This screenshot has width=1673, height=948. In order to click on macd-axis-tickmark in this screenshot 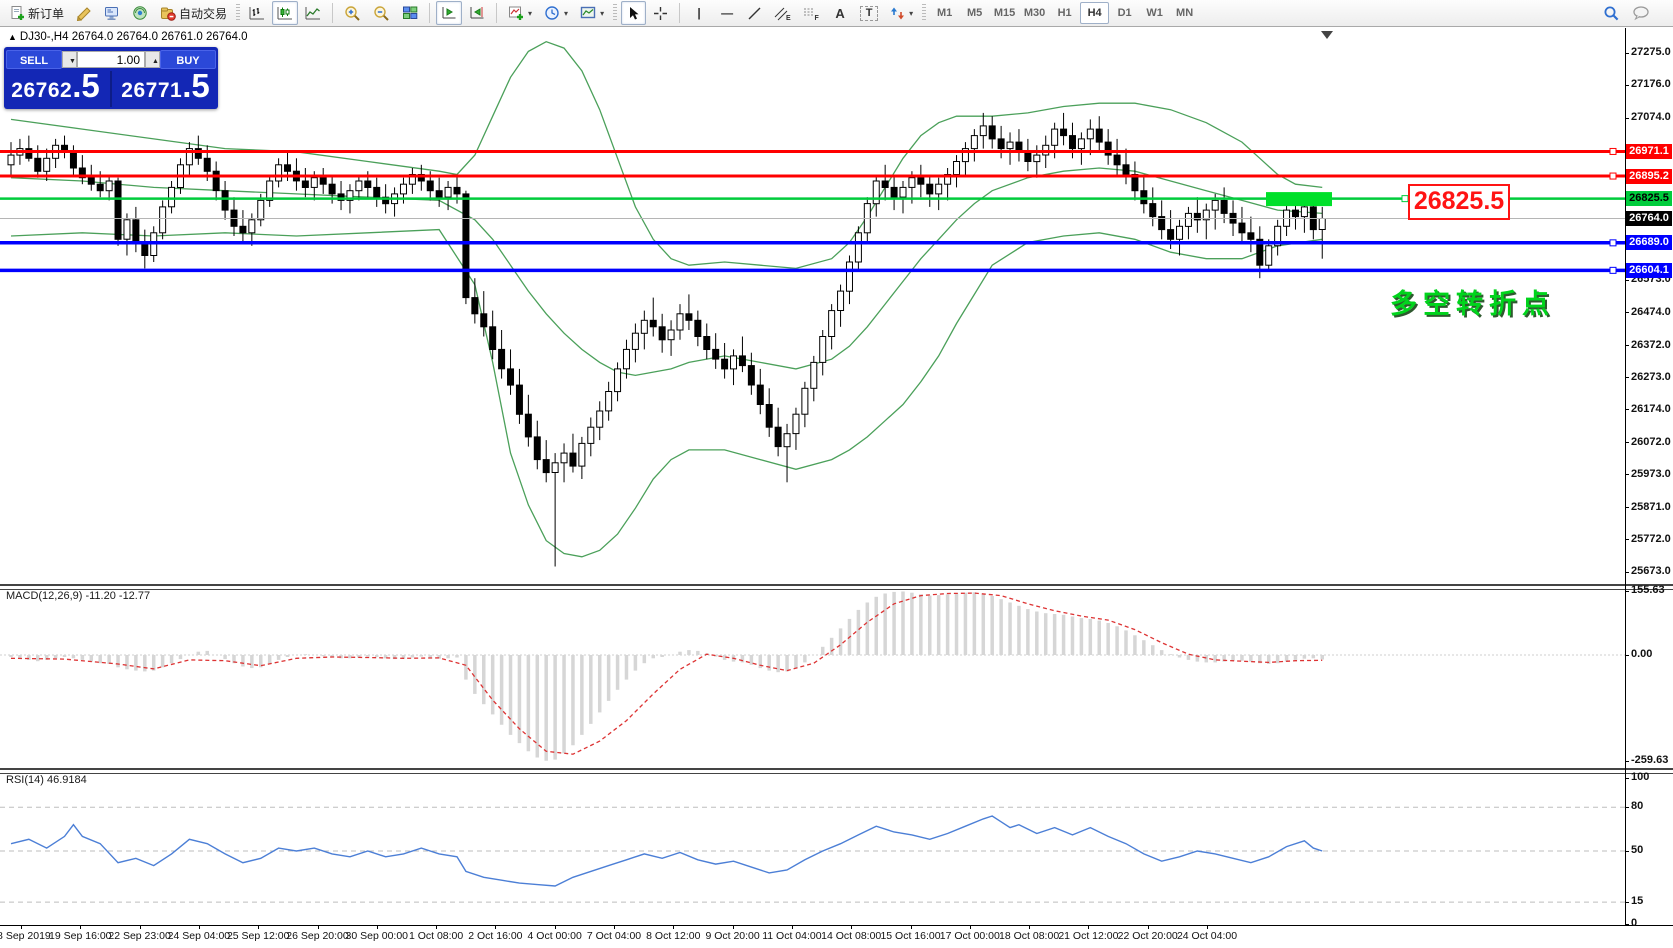, I will do `click(1627, 591)`.